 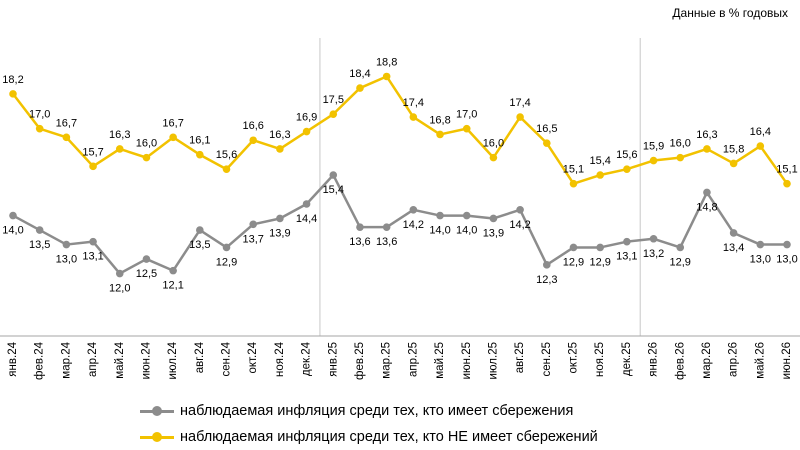 I want to click on x-tick-label: янв.26, so click(x=654, y=359).